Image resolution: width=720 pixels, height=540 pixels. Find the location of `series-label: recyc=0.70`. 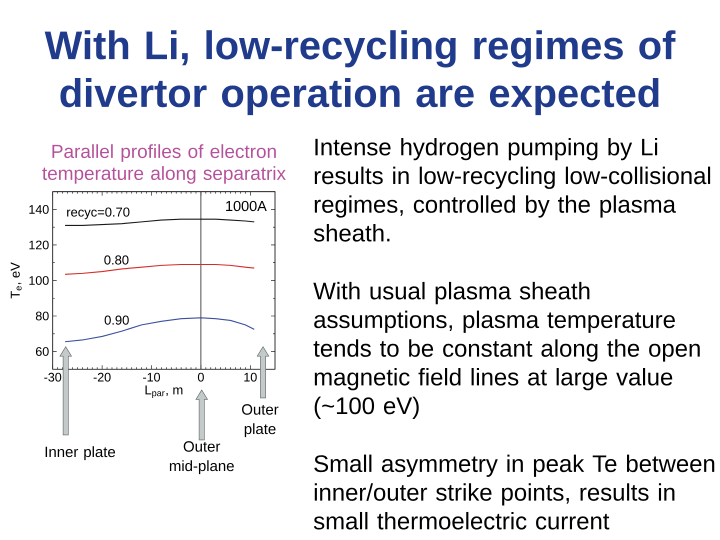

series-label: recyc=0.70 is located at coordinates (98, 214).